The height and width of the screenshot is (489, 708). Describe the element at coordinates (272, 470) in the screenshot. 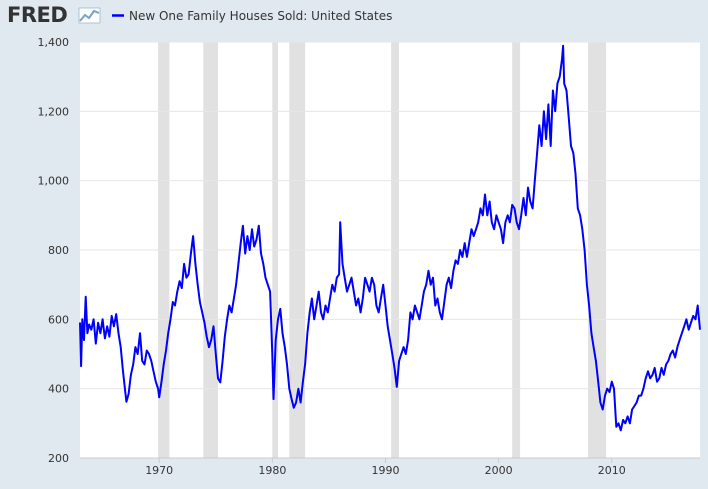

I see `x-tick-label-1980: 1980` at that location.